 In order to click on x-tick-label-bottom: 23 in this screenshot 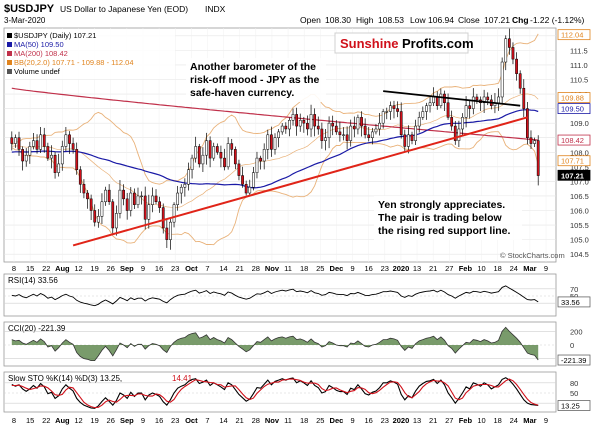, I will do `click(175, 420)`.